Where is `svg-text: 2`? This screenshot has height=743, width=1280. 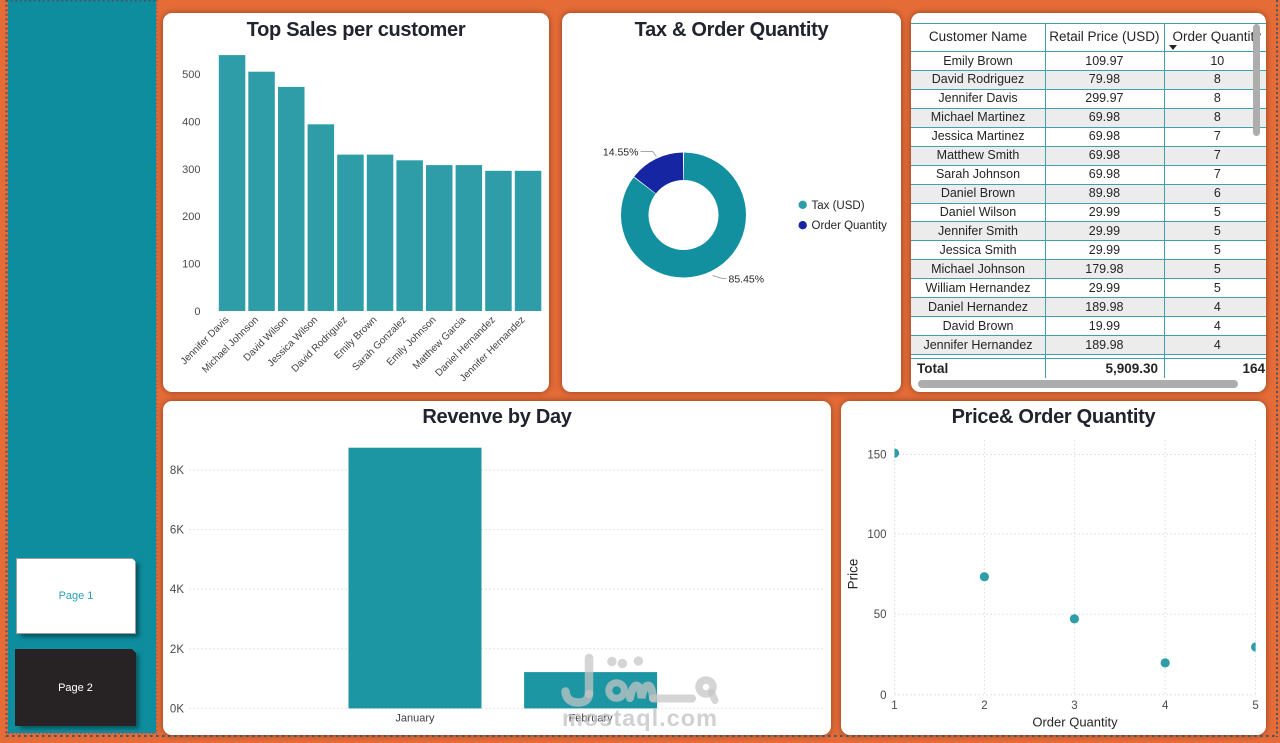
svg-text: 2 is located at coordinates (984, 706).